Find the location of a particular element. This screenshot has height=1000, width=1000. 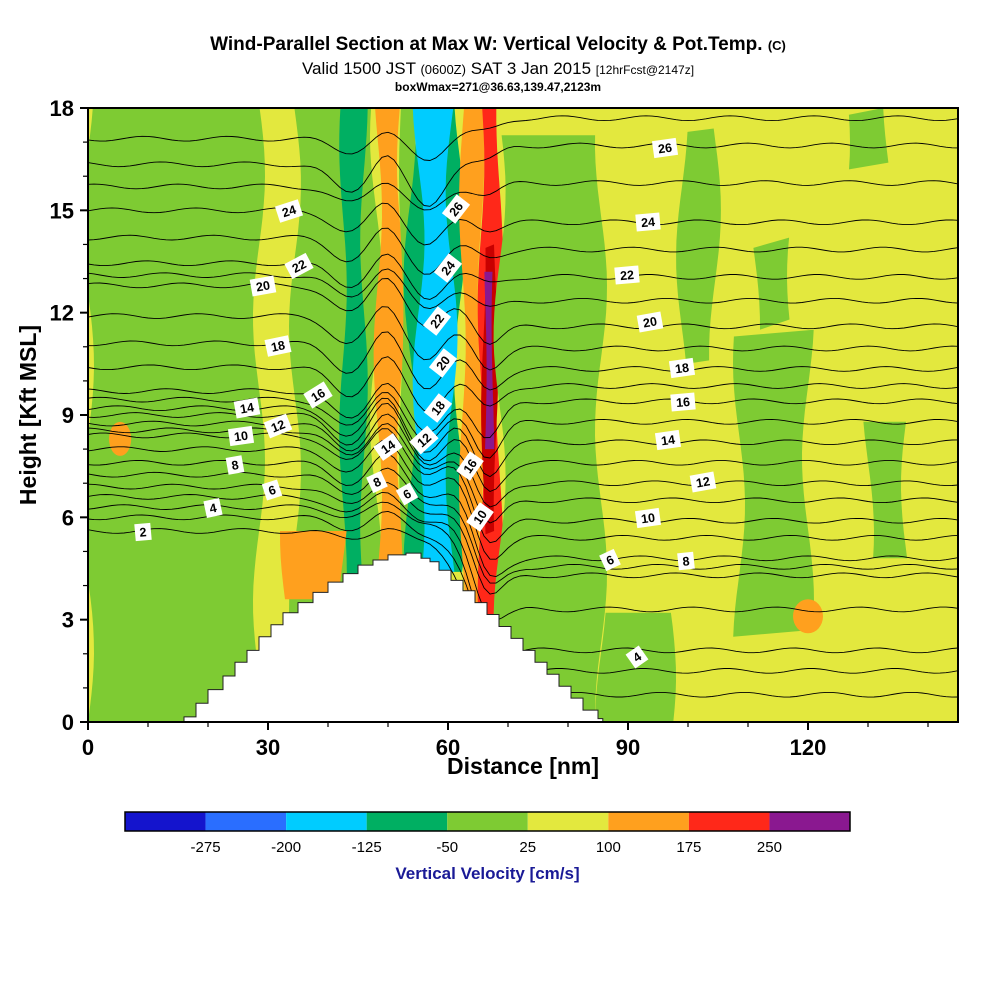

y-tick-label: 12 is located at coordinates (62, 313).